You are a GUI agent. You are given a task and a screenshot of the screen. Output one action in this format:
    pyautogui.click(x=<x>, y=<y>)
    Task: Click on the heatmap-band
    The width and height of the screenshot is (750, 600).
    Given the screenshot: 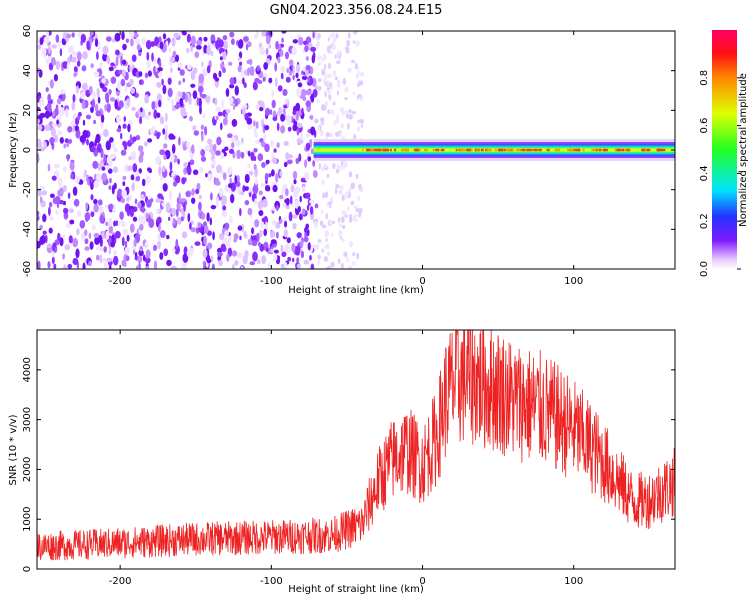 What is the action you would take?
    pyautogui.click(x=494, y=150)
    